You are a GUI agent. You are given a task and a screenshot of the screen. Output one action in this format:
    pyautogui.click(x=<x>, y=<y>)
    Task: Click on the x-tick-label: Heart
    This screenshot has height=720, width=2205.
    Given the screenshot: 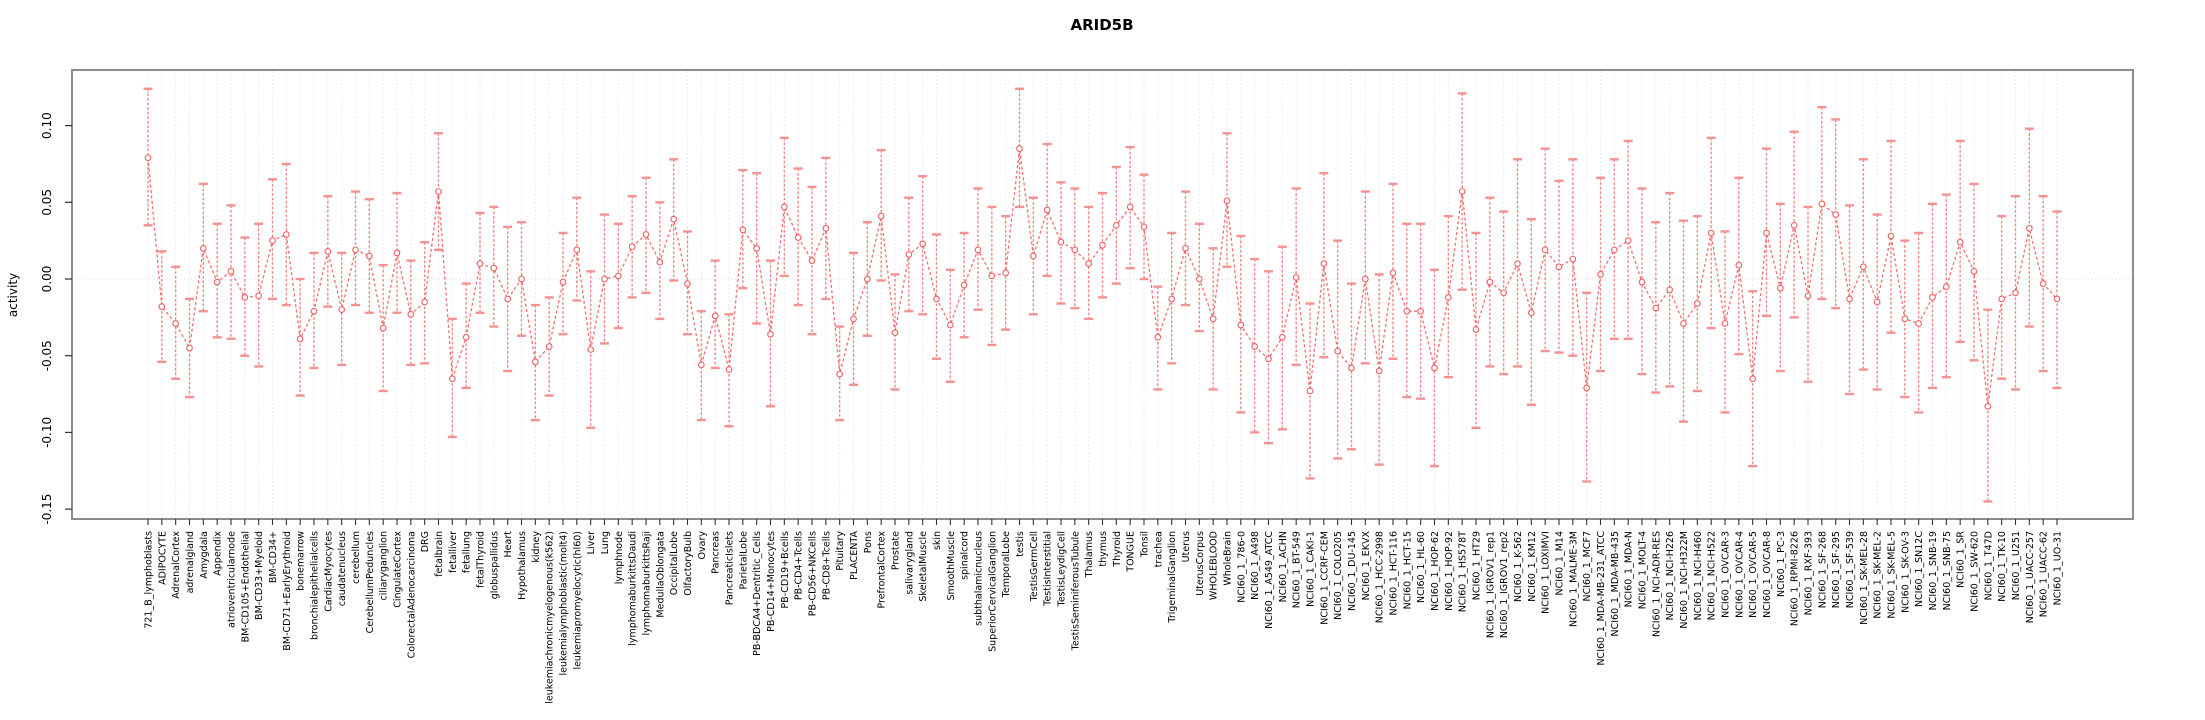 What is the action you would take?
    pyautogui.click(x=508, y=544)
    